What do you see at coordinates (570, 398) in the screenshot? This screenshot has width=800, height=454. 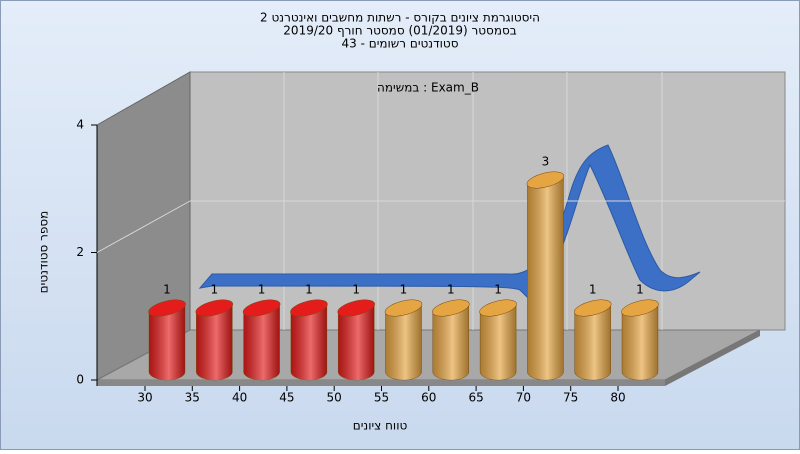 I see `x-tick-label: 75` at bounding box center [570, 398].